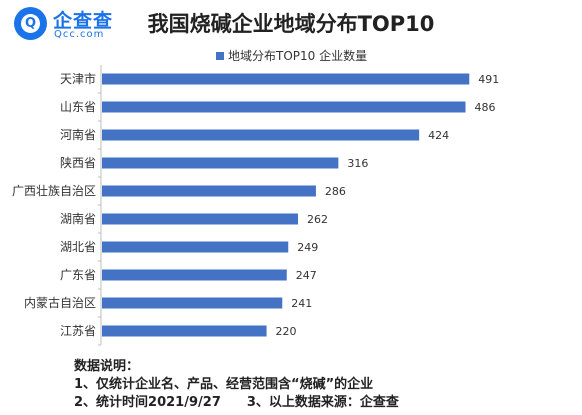  What do you see at coordinates (357, 163) in the screenshot?
I see `data-label: 316` at bounding box center [357, 163].